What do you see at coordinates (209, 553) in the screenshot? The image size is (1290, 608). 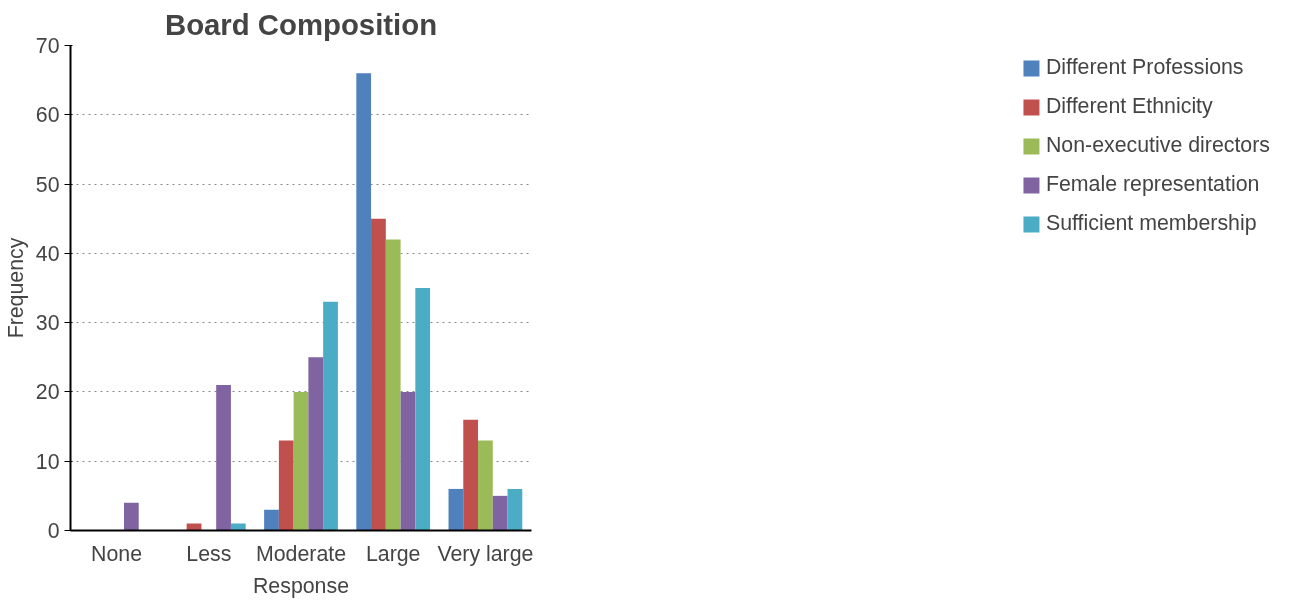 I see `x-tick-label: Less` at bounding box center [209, 553].